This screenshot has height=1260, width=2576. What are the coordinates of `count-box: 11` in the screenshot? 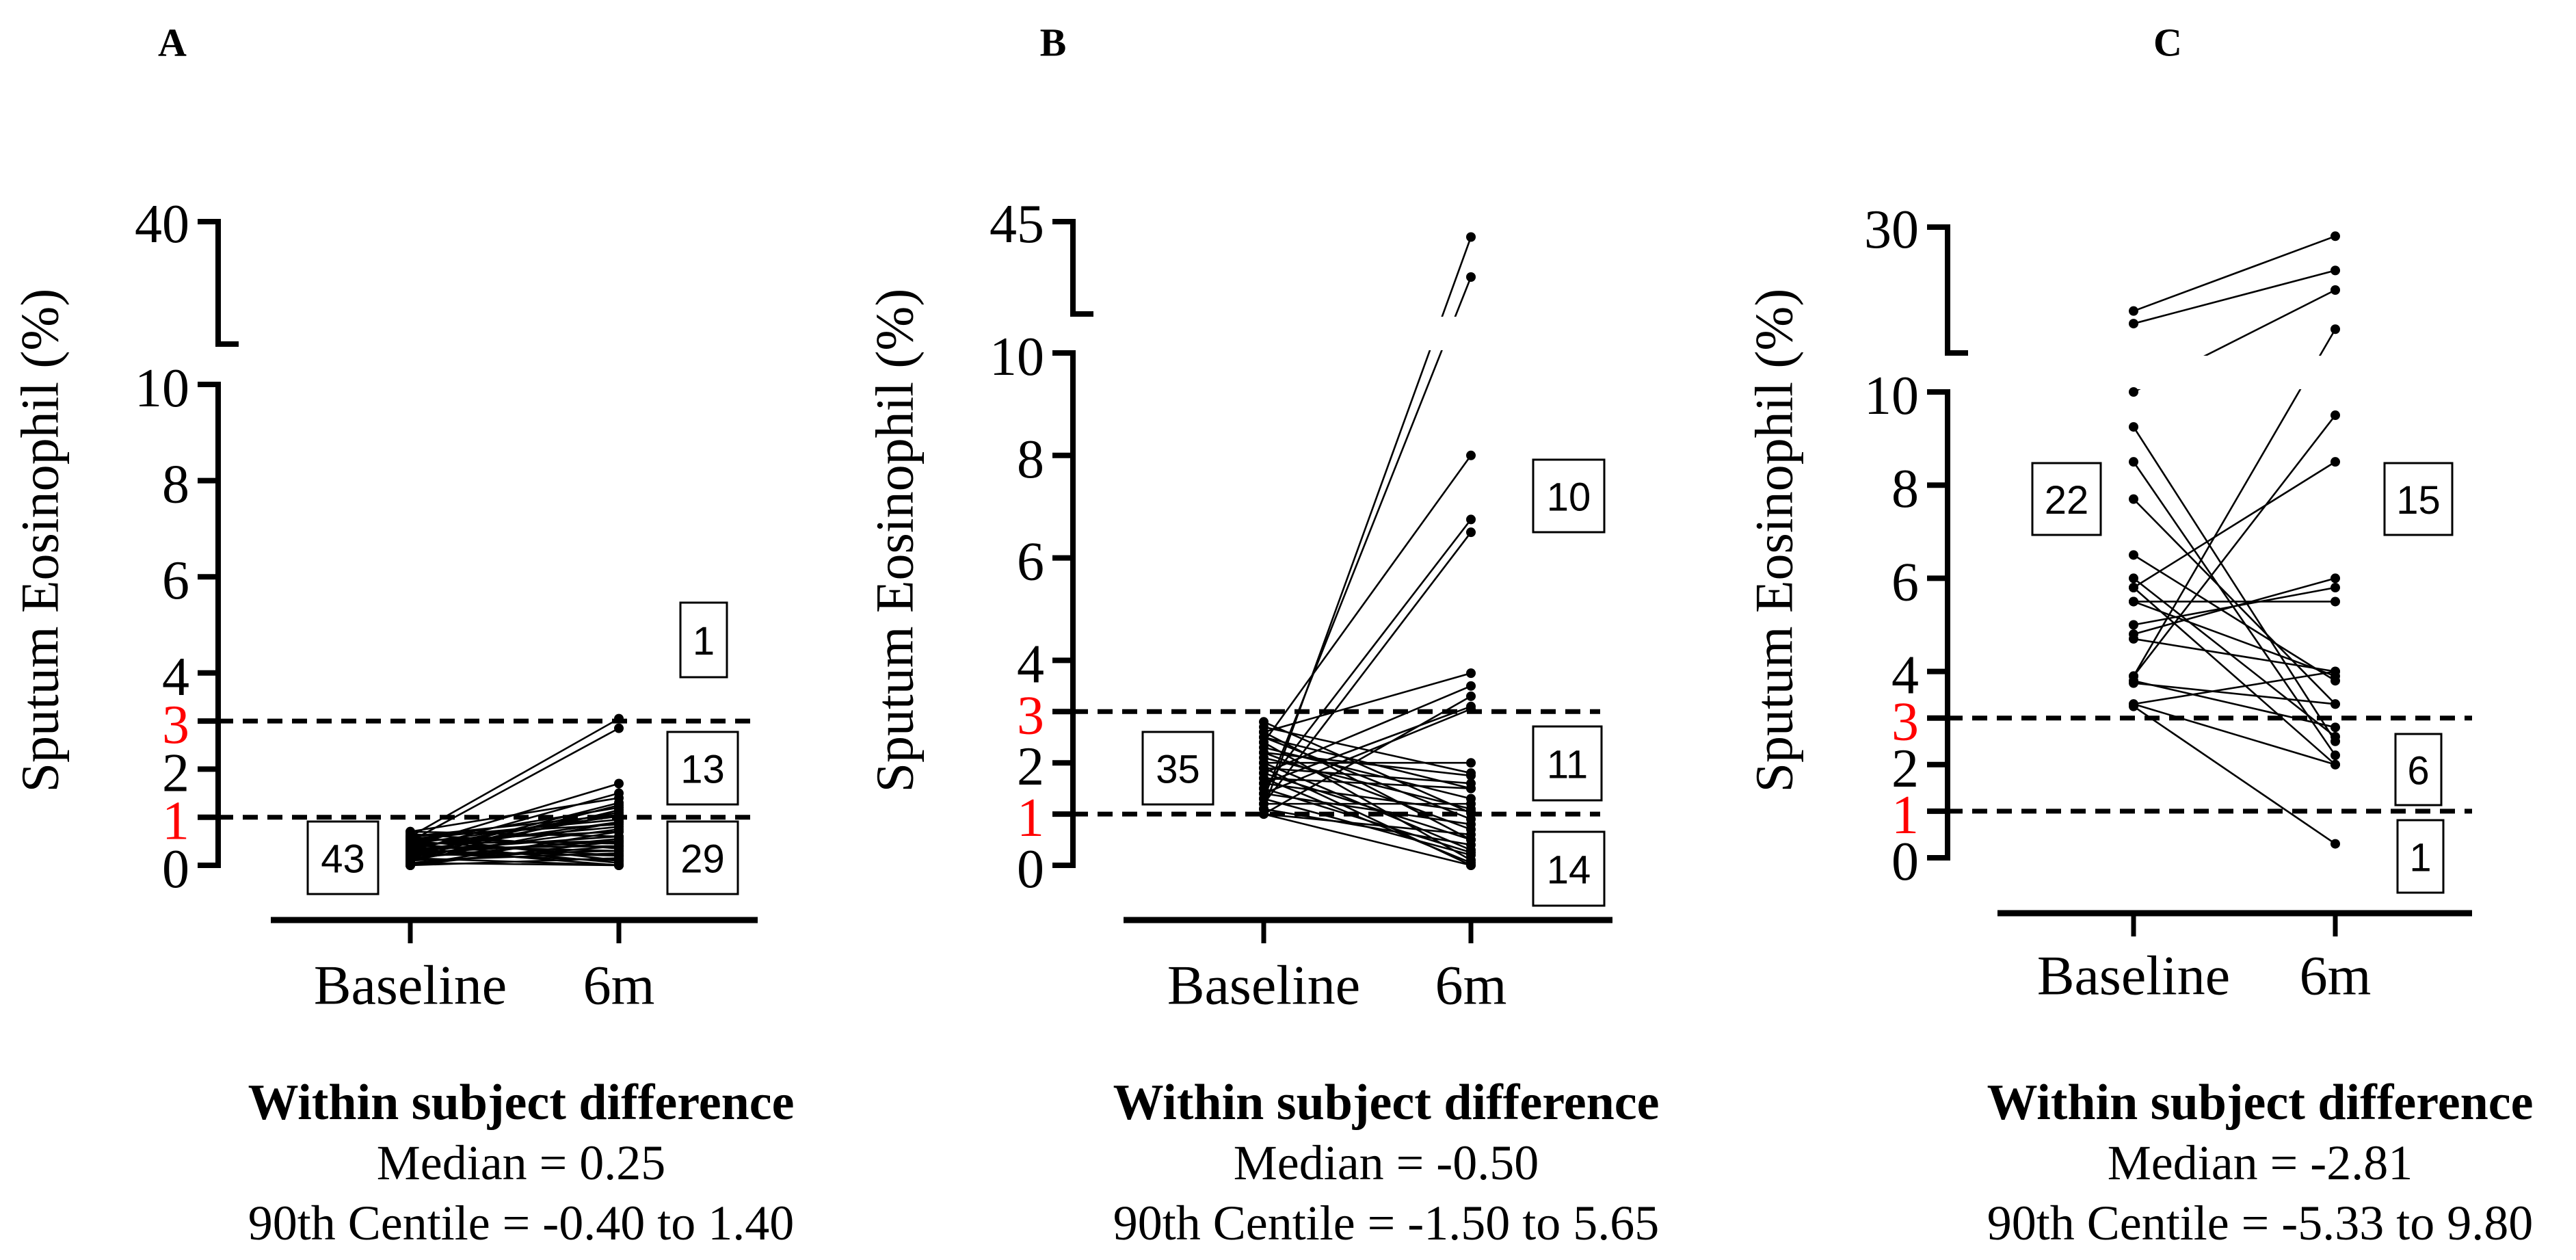 It's located at (1567, 763).